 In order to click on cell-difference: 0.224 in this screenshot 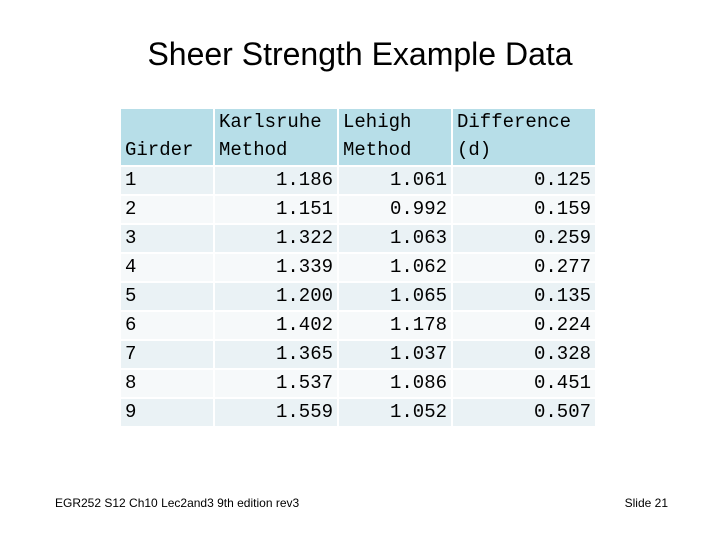, I will do `click(524, 325)`.